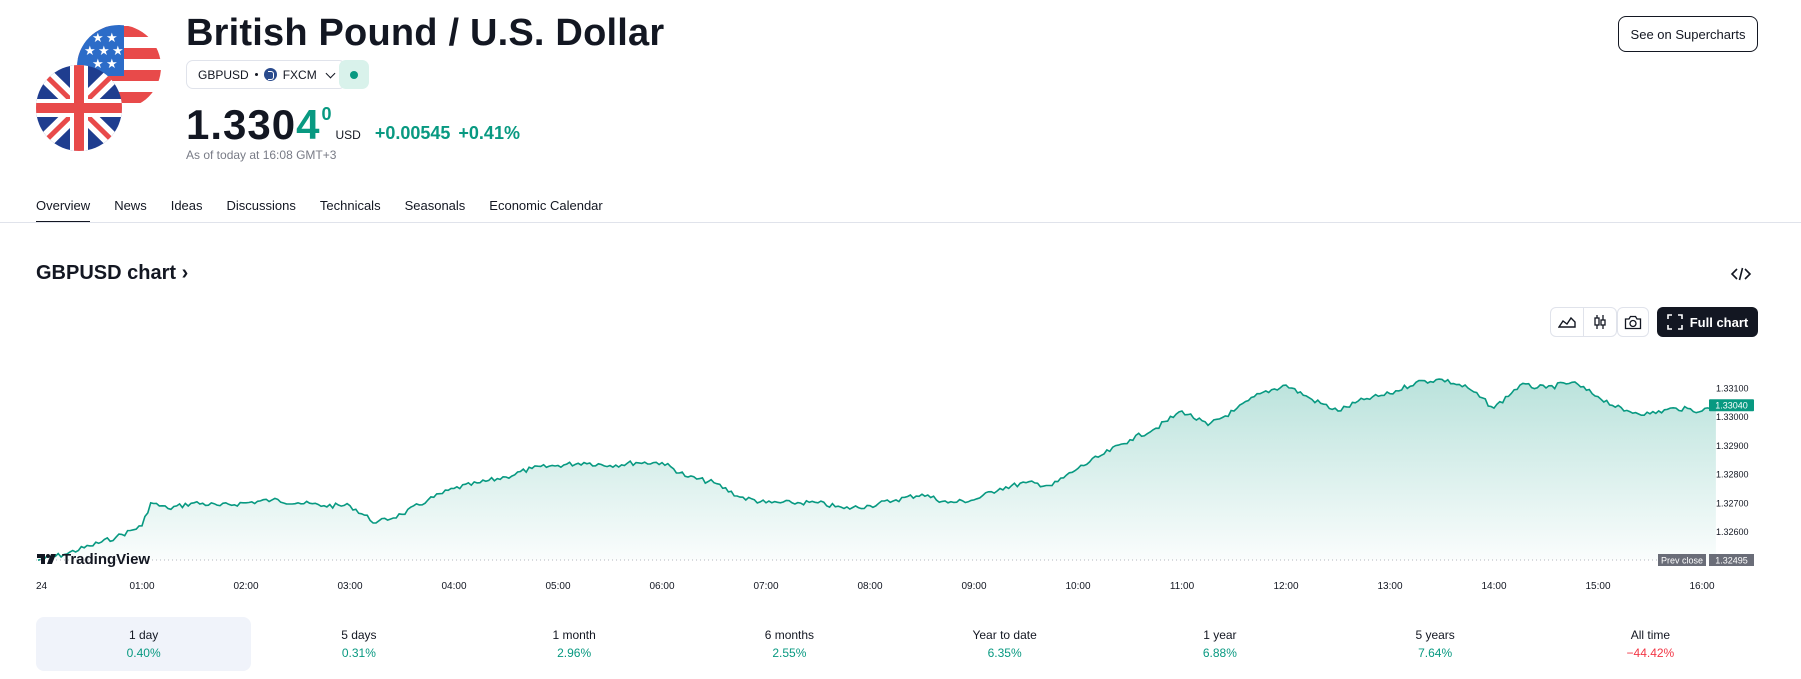 The height and width of the screenshot is (679, 1801). Describe the element at coordinates (1741, 274) in the screenshot. I see `embed-code-icon` at that location.